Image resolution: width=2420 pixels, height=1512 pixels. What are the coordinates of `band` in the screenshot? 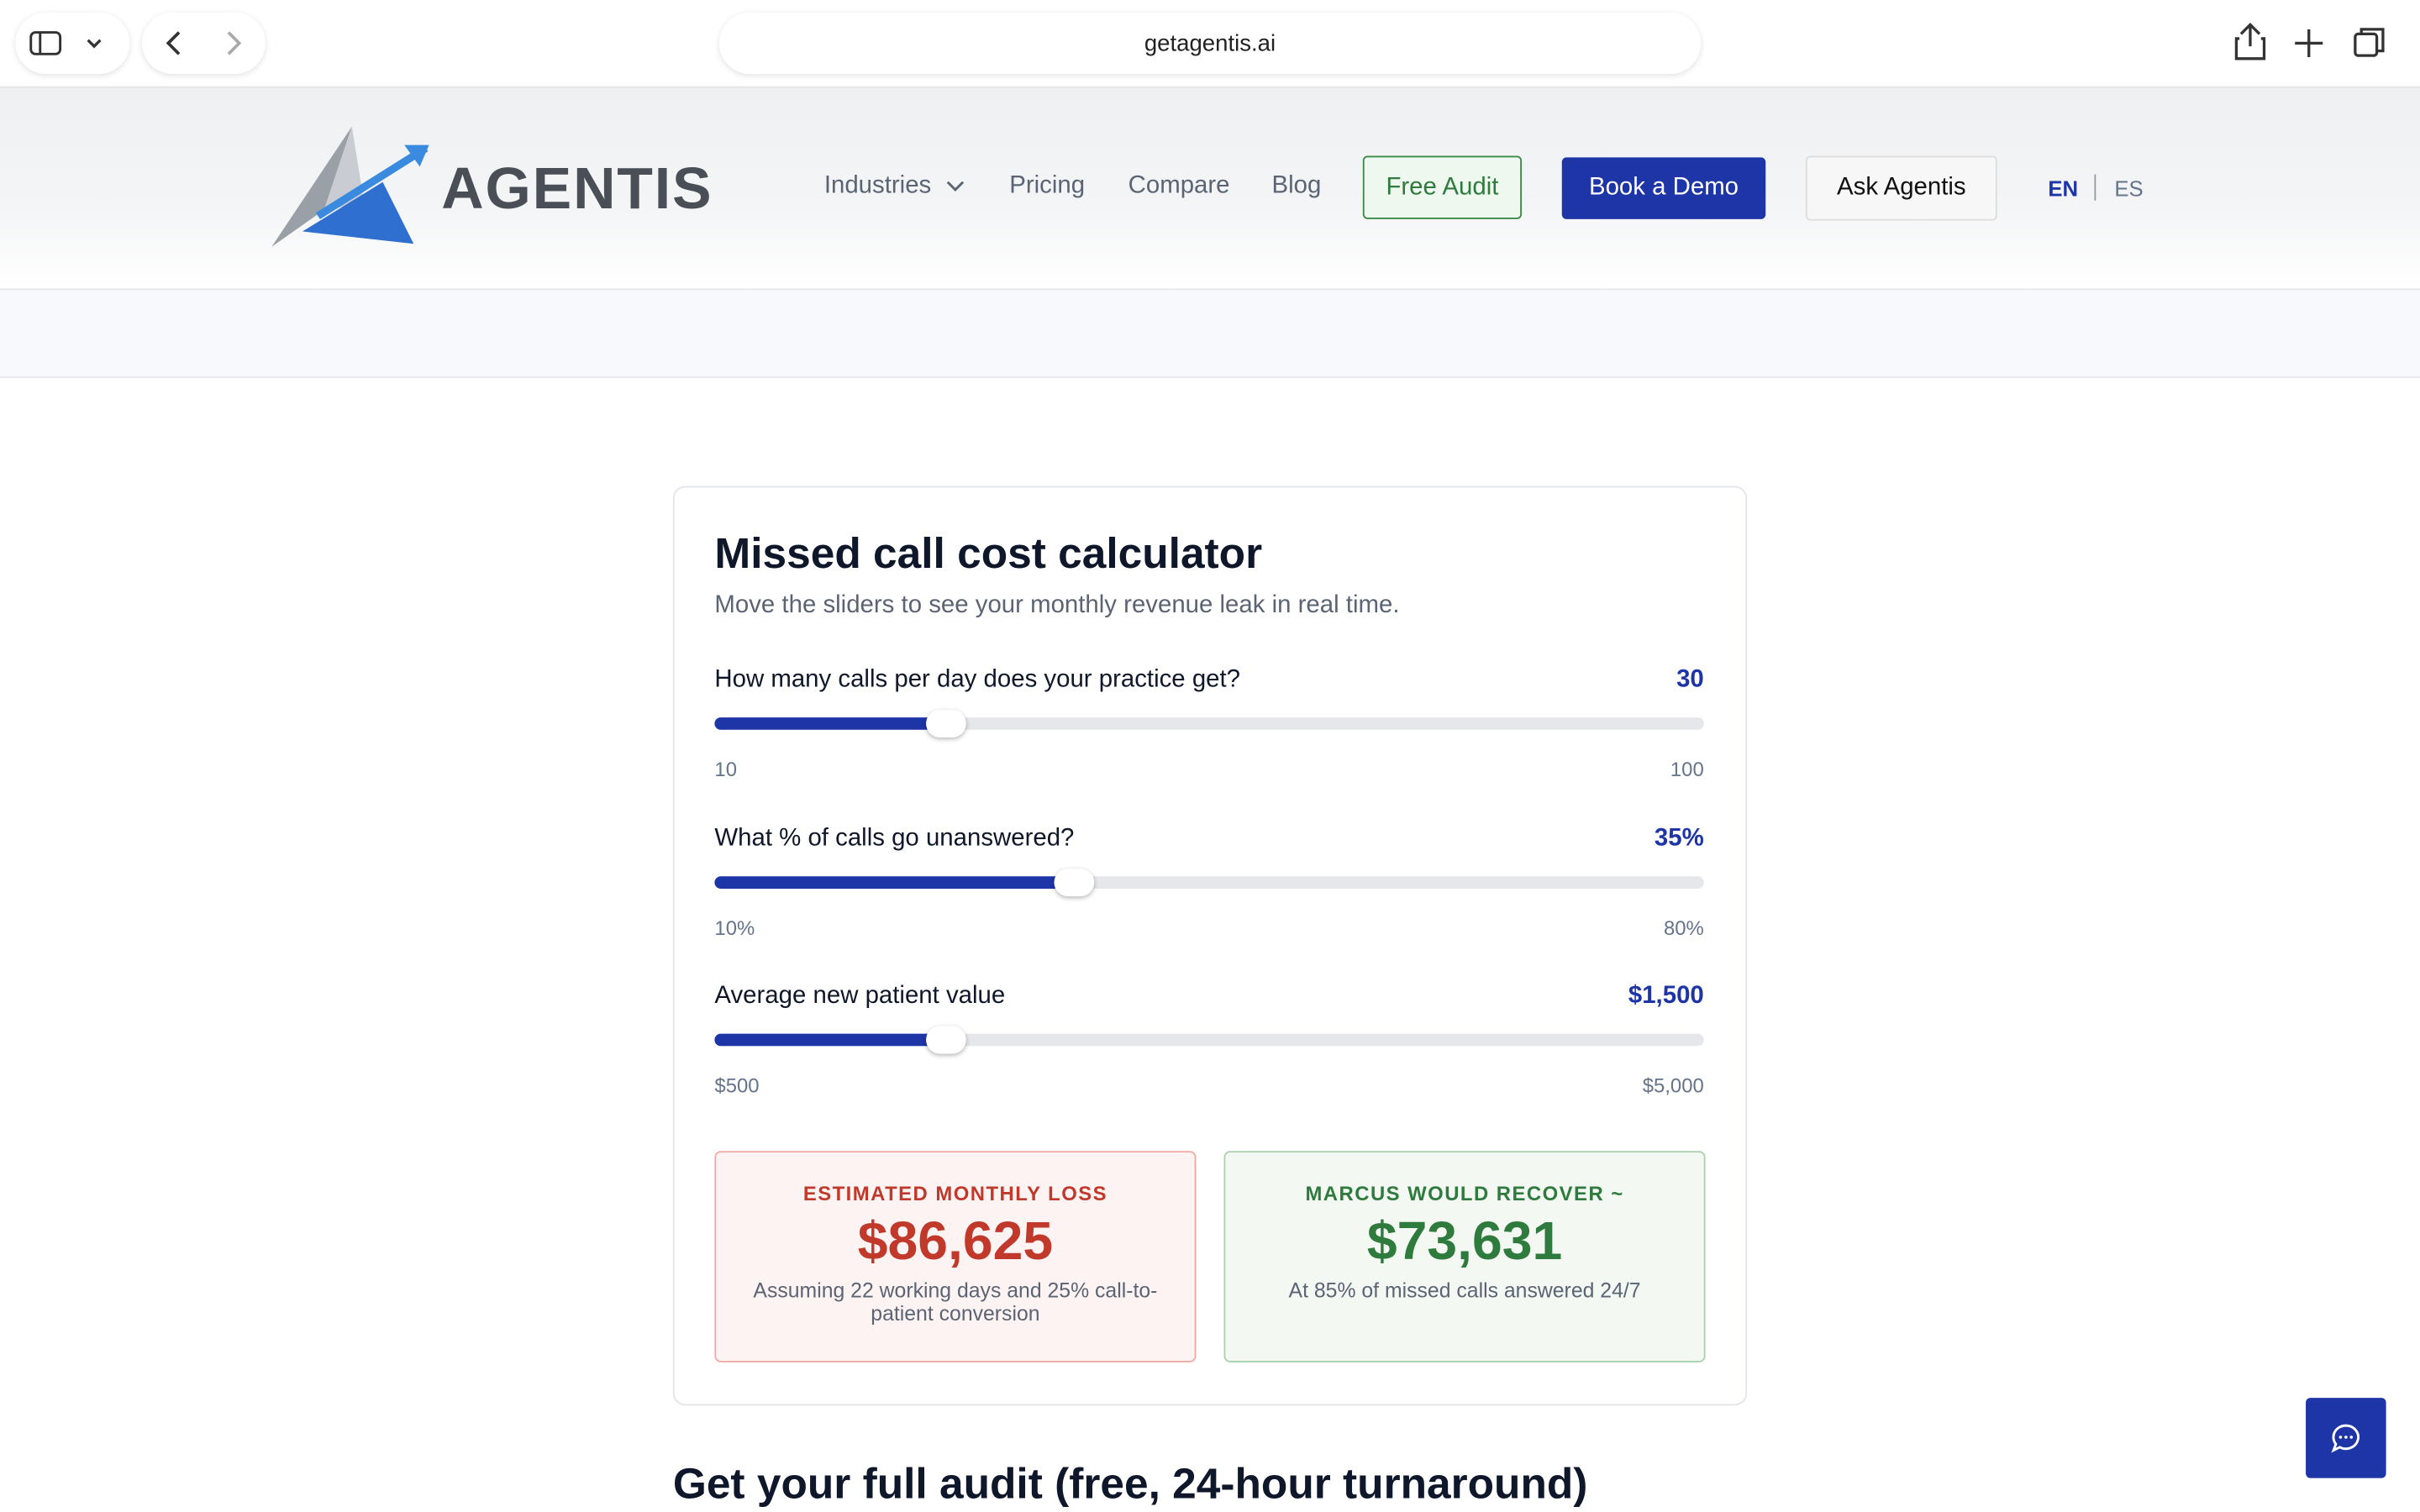 It's located at (1210, 333).